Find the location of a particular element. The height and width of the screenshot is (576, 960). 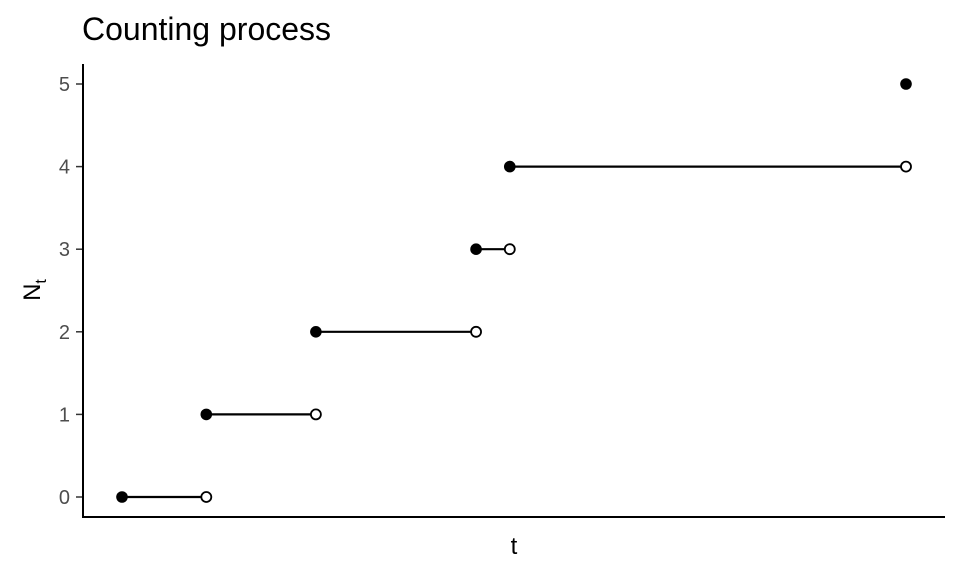

y-tick-label: 4 is located at coordinates (64, 168).